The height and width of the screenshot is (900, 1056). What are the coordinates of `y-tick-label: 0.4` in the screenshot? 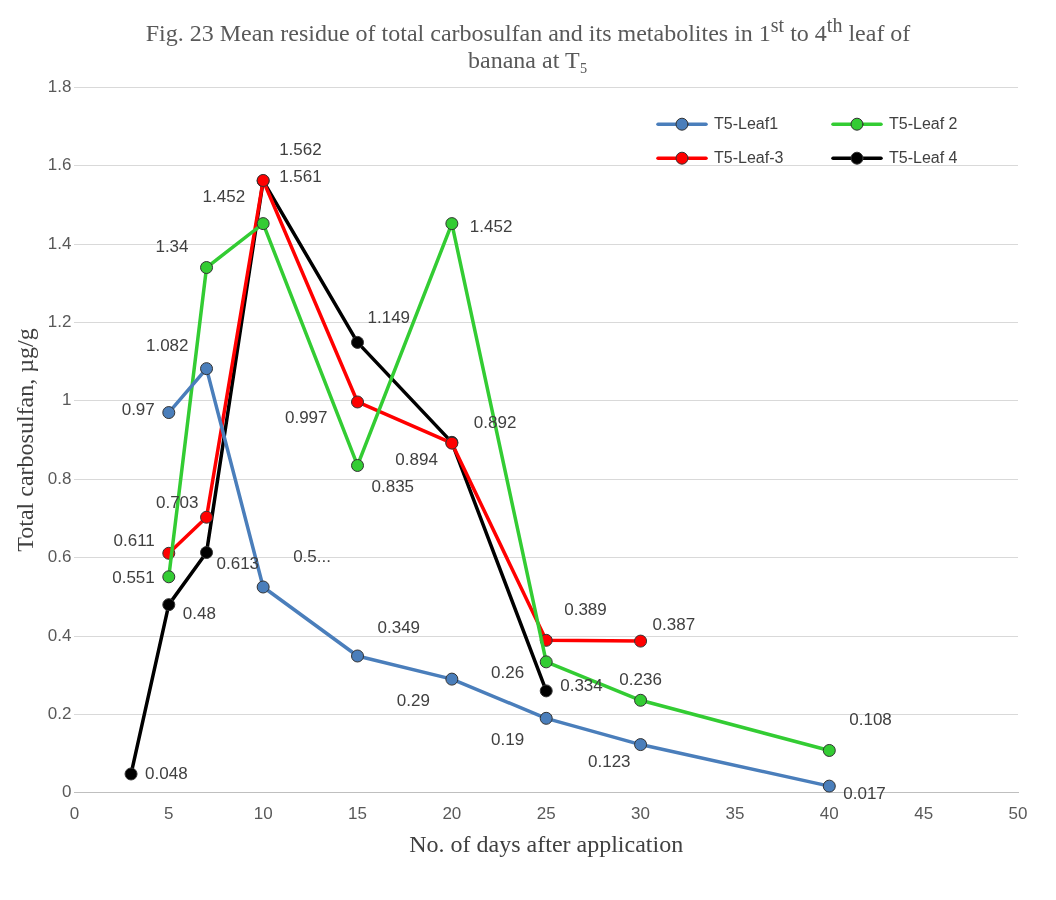 It's located at (59, 635).